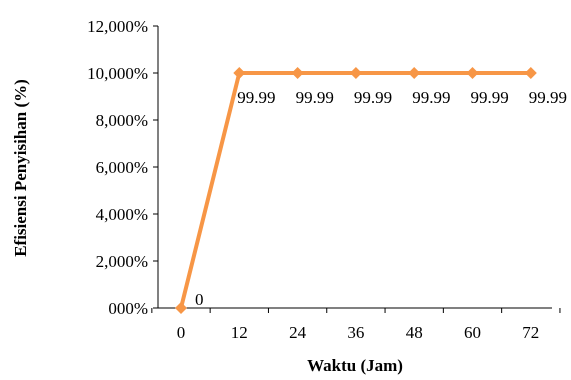 This screenshot has height=380, width=571. What do you see at coordinates (117, 26) in the screenshot?
I see `y-tick-label: 12,000%` at bounding box center [117, 26].